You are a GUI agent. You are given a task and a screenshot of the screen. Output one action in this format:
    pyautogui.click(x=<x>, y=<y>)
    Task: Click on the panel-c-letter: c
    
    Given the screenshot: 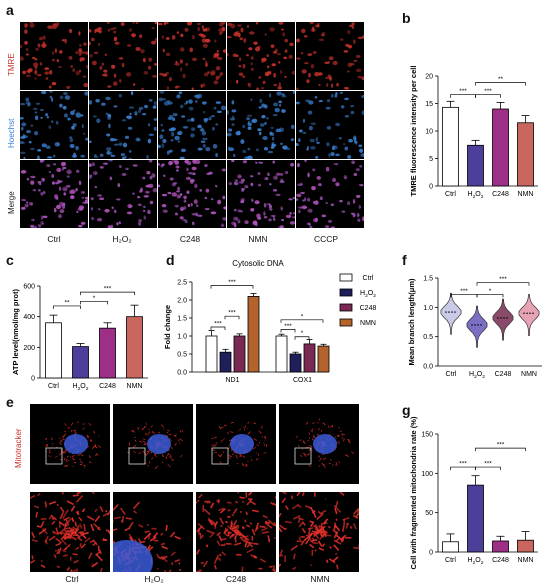 What is the action you would take?
    pyautogui.click(x=10, y=260)
    